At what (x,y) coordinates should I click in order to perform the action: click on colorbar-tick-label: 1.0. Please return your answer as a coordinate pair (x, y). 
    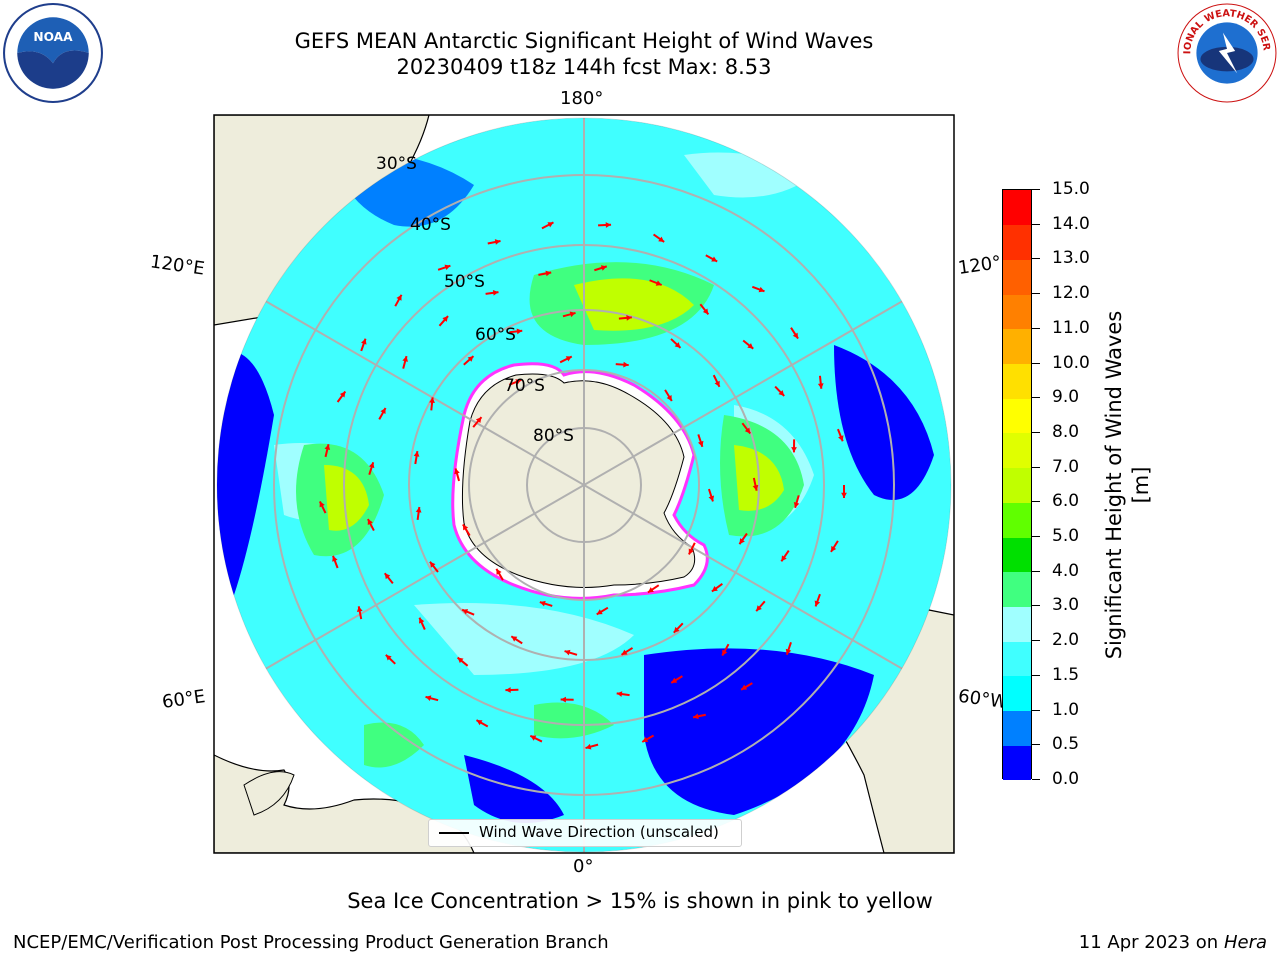
    Looking at the image, I should click on (1066, 709).